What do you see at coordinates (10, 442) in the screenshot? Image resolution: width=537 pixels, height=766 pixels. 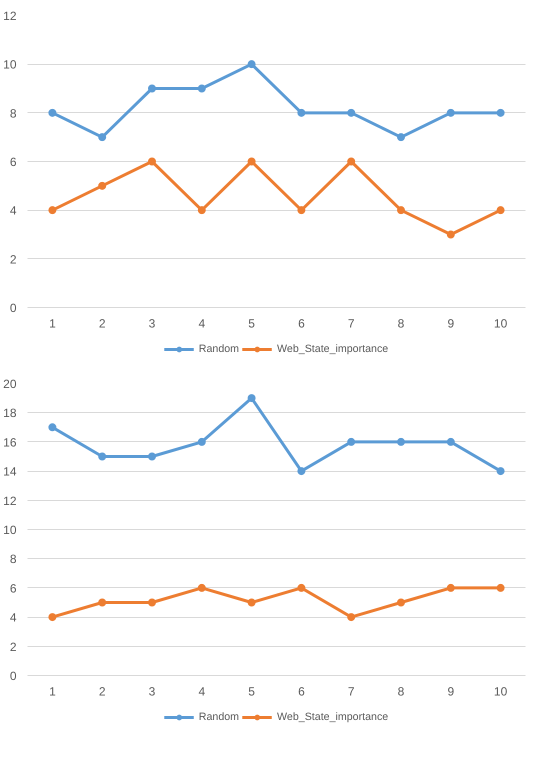 I see `y-tick-label: 16` at bounding box center [10, 442].